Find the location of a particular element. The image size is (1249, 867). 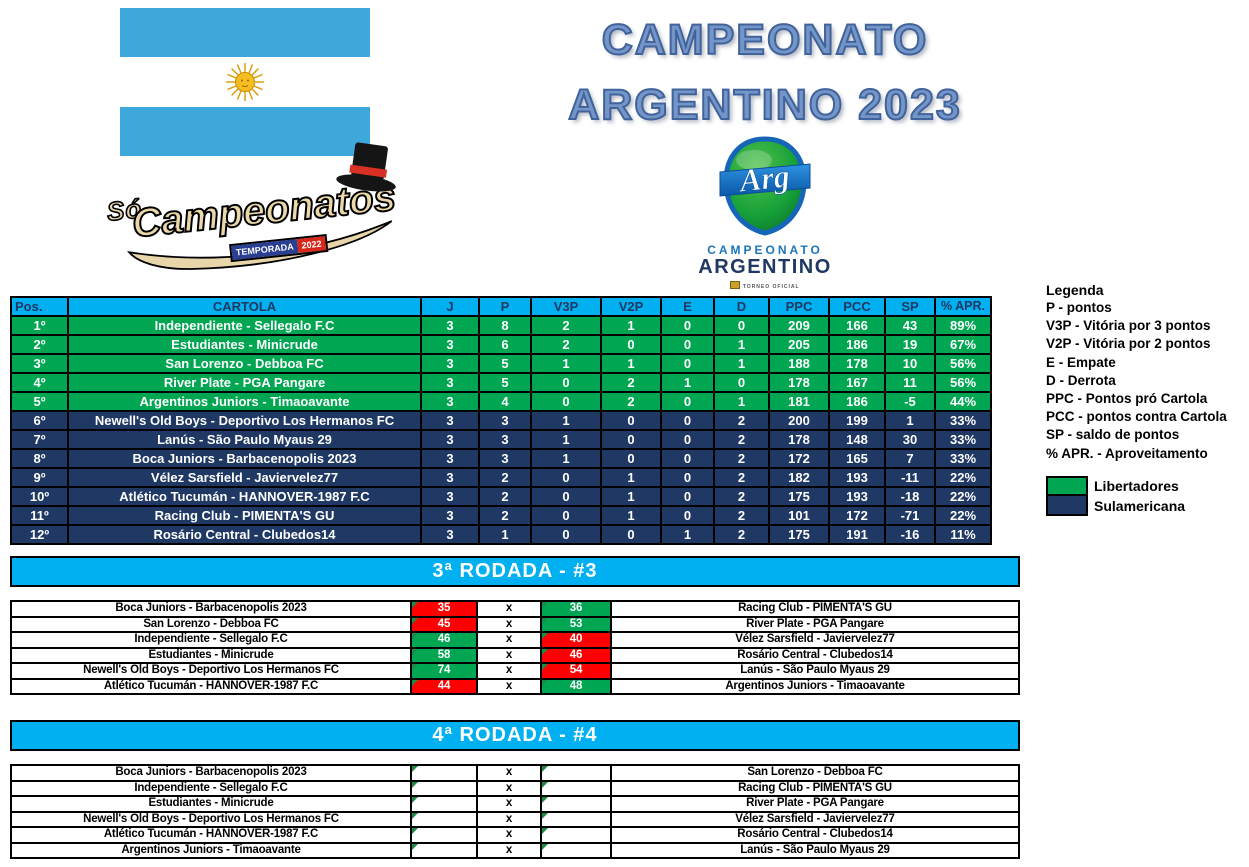

ppc-cell: 101 is located at coordinates (799, 515).